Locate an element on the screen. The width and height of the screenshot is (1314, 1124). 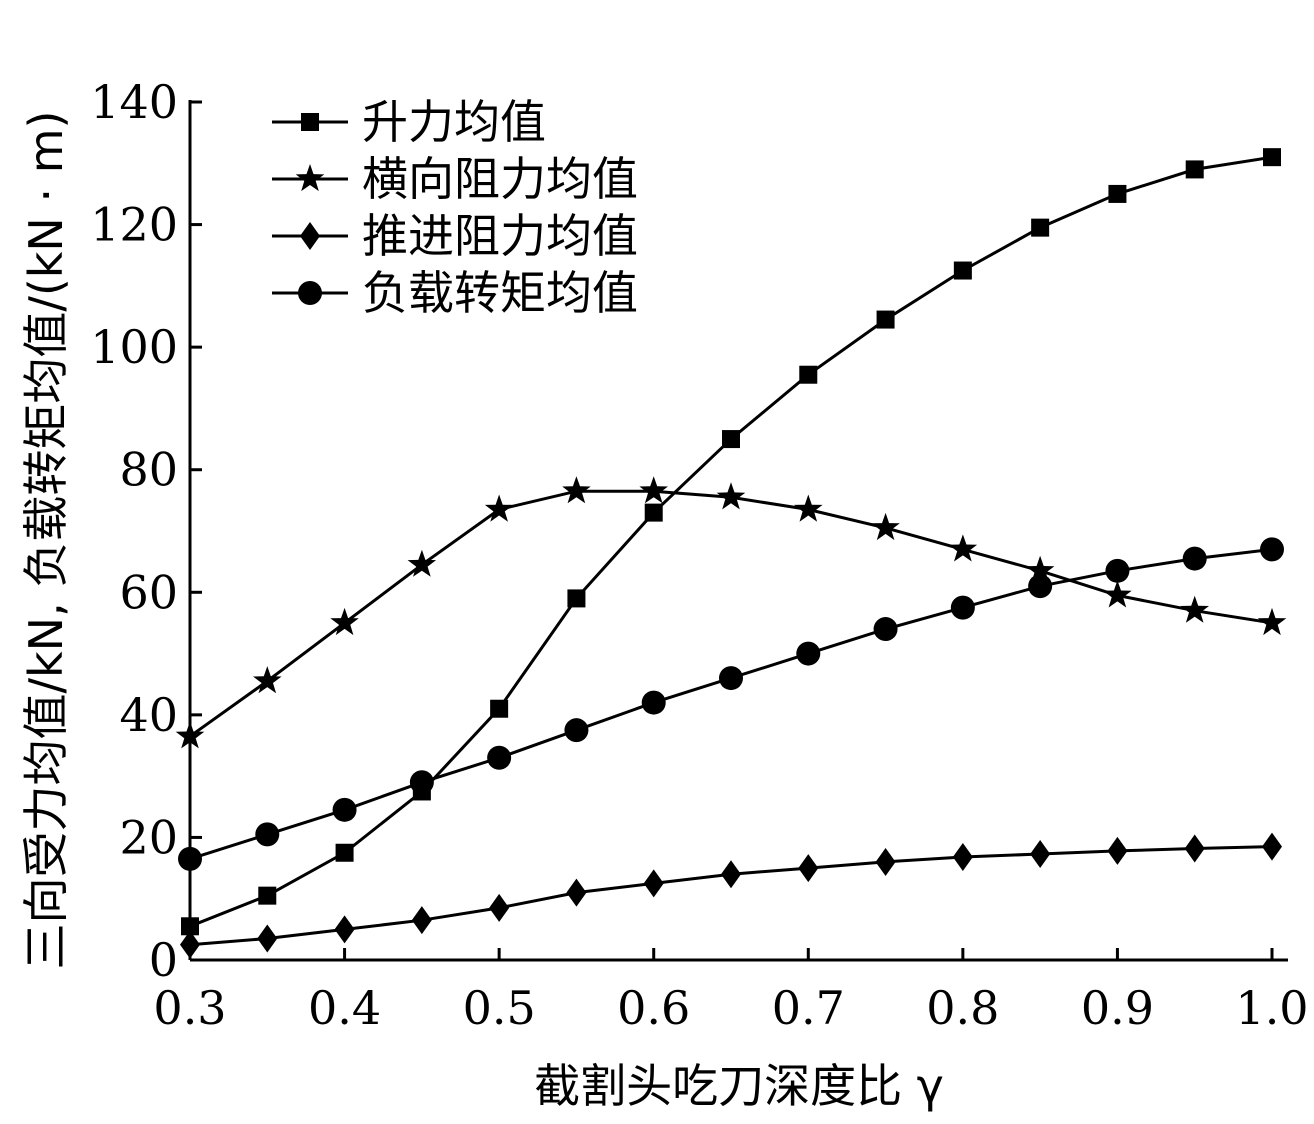
legend-item: 推进阻力均值 is located at coordinates (455, 236).